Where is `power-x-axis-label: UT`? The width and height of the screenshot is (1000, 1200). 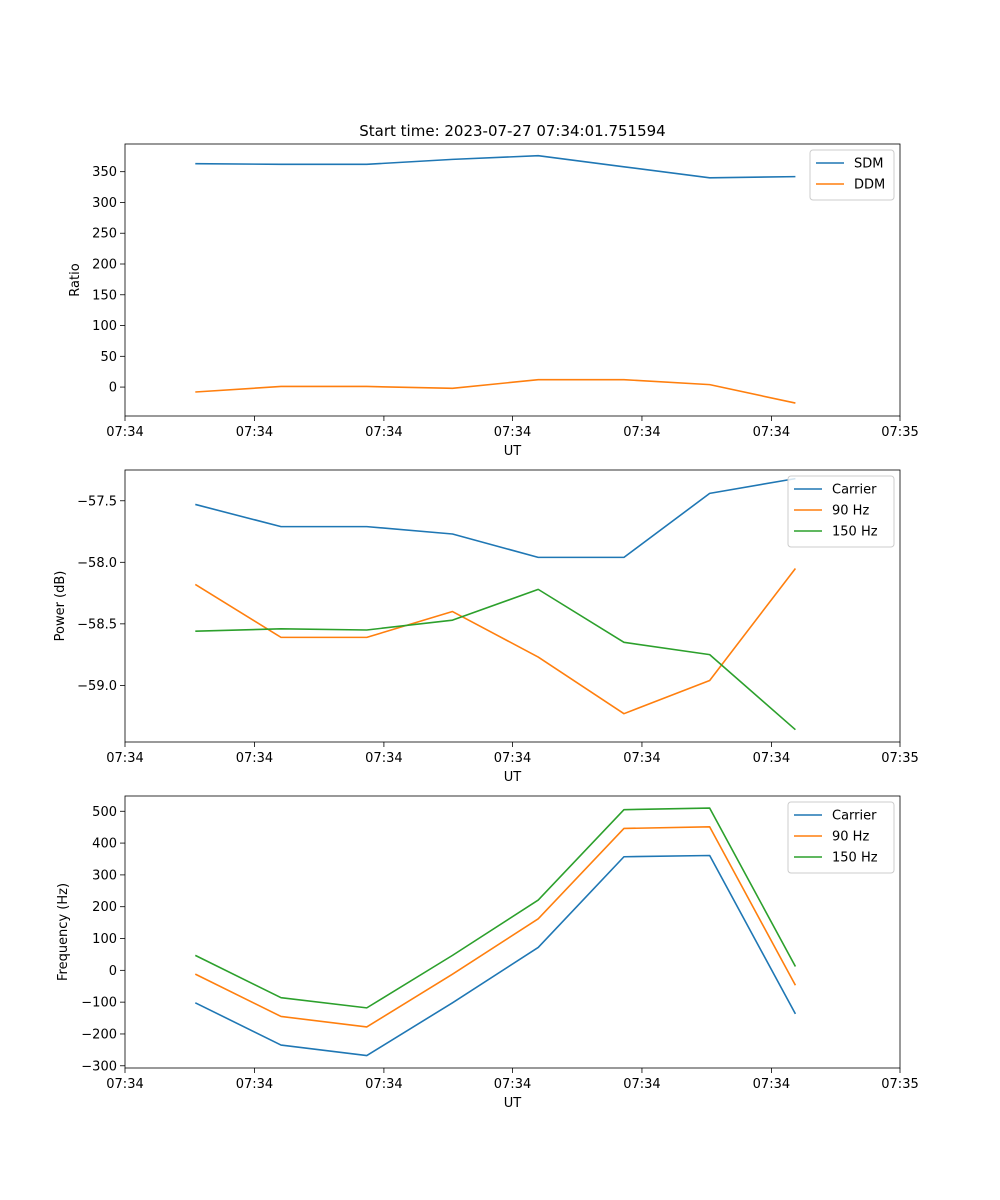
power-x-axis-label: UT is located at coordinates (513, 777).